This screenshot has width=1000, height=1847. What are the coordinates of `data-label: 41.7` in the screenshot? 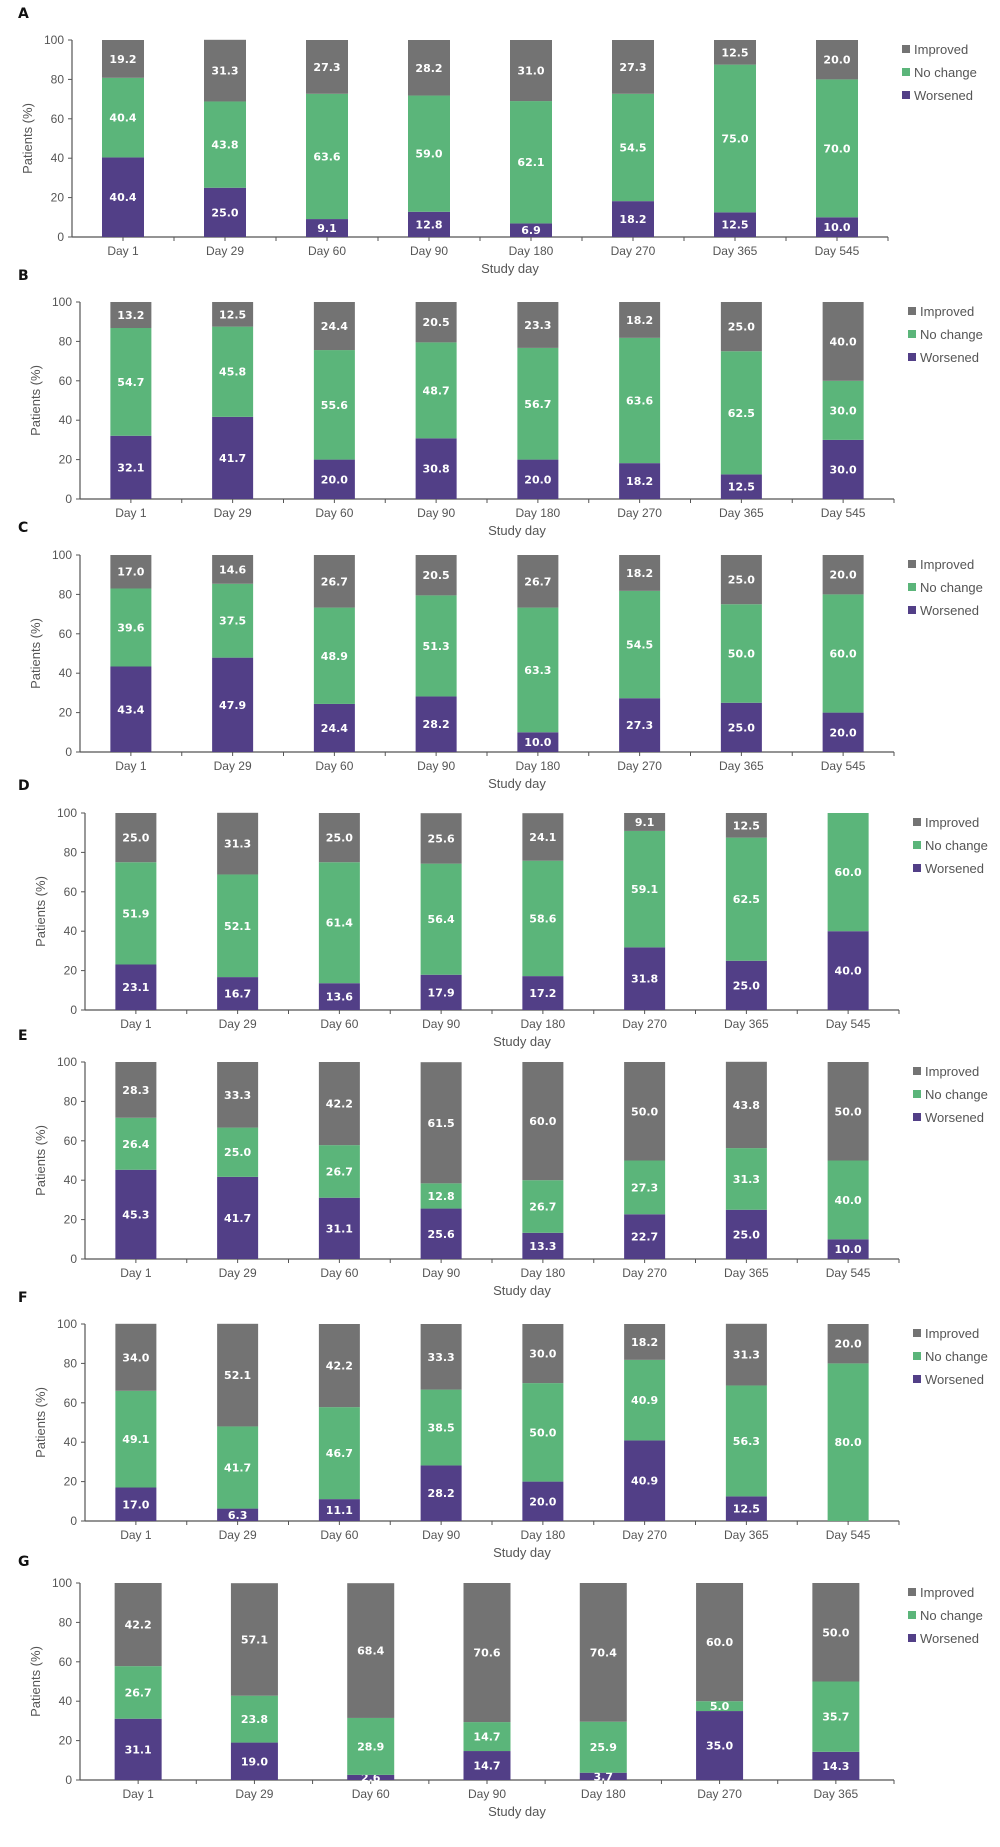 It's located at (237, 1468).